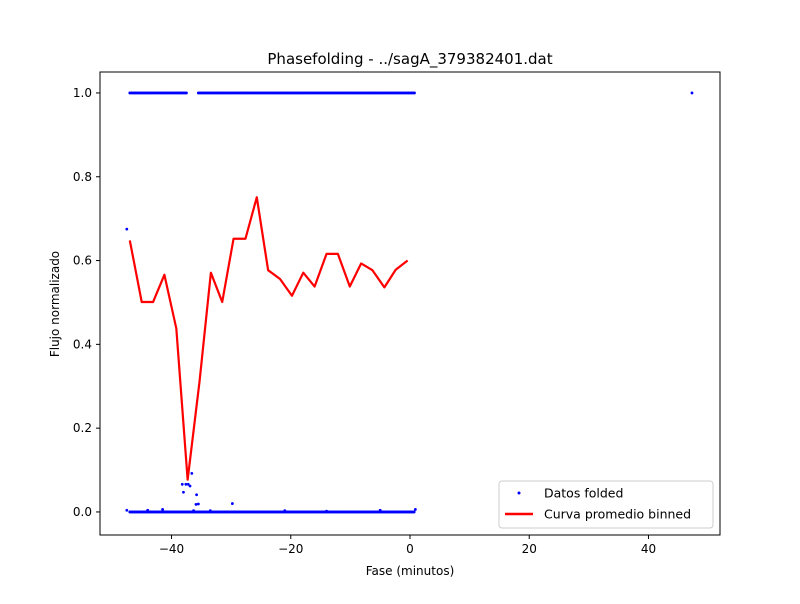 The image size is (800, 604). What do you see at coordinates (617, 514) in the screenshot?
I see `legend-label-curva: Curva promedio binned` at bounding box center [617, 514].